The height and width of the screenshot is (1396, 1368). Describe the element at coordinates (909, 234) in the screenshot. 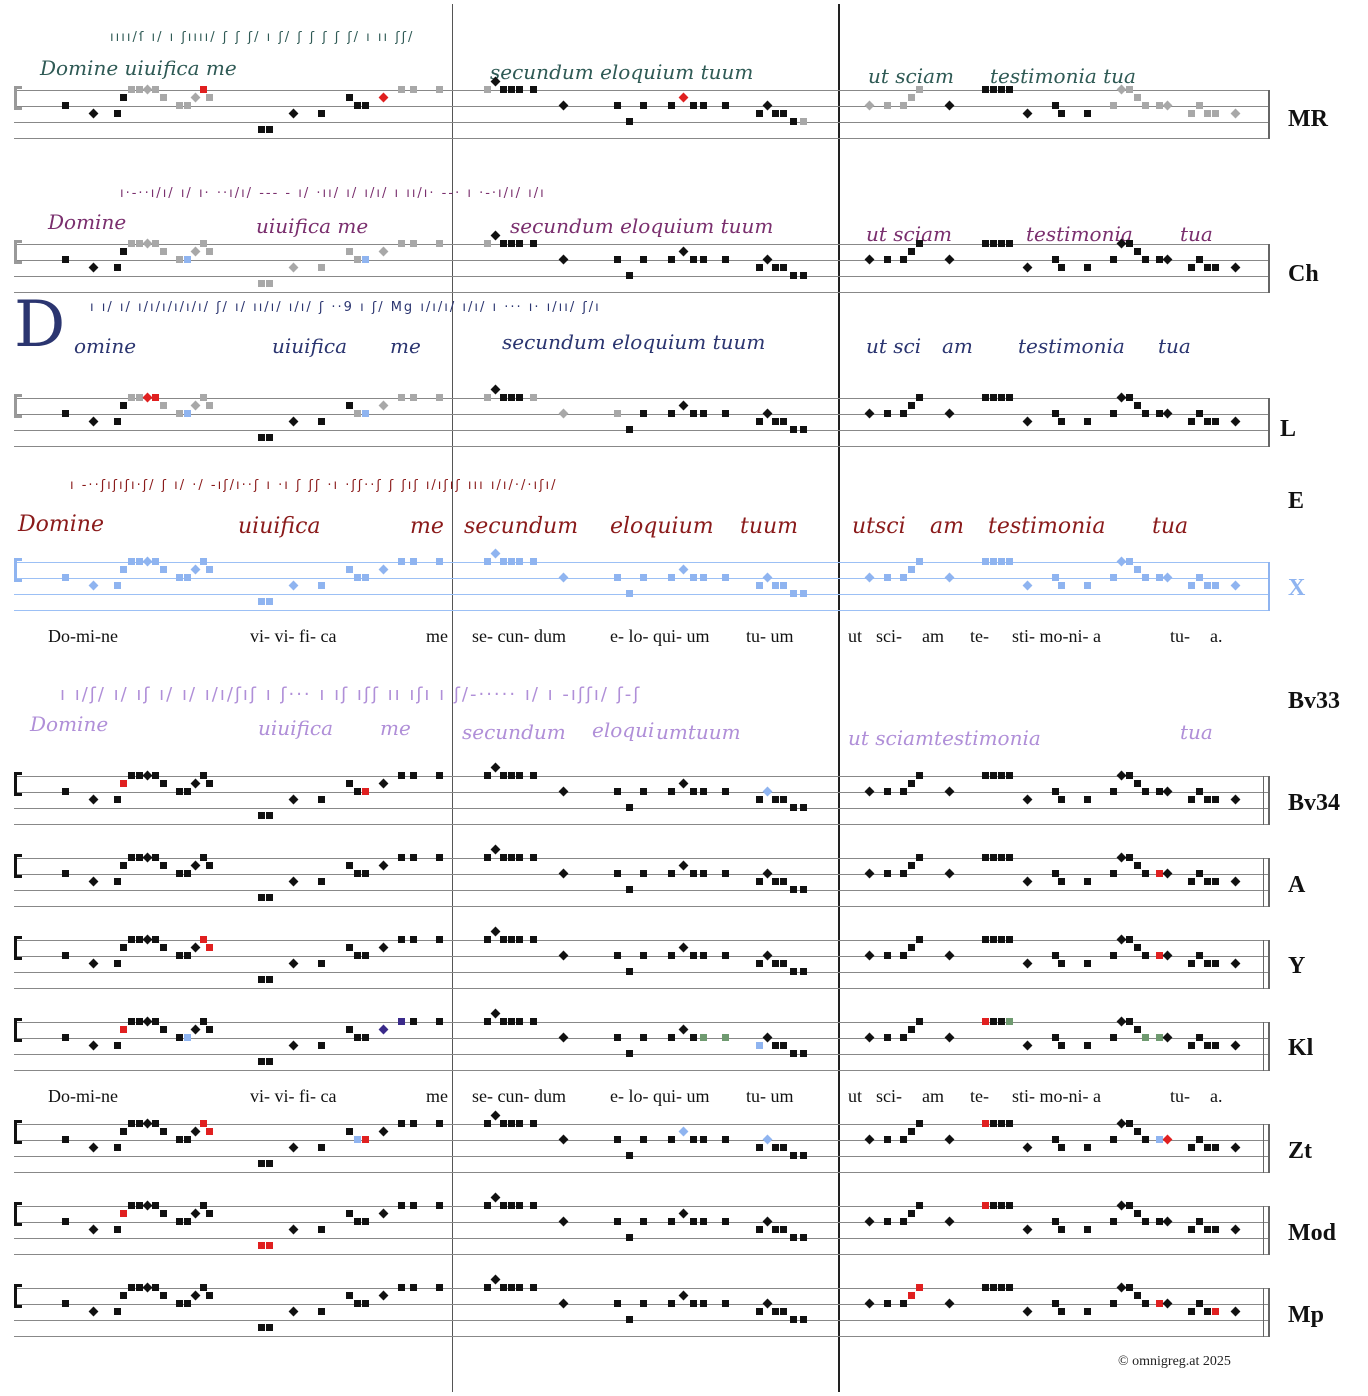

I see `ms-ch-w4: ut sciam` at that location.